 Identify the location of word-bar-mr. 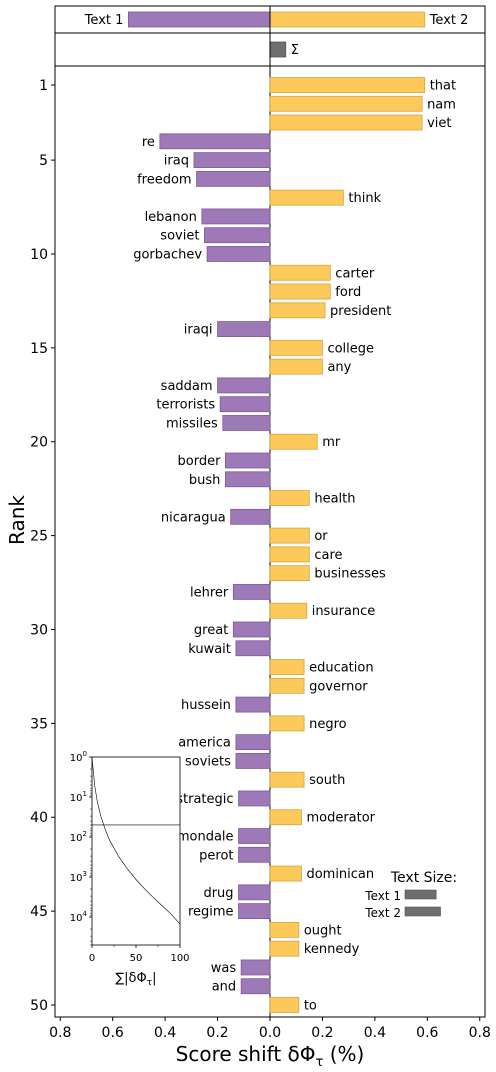
(293, 441).